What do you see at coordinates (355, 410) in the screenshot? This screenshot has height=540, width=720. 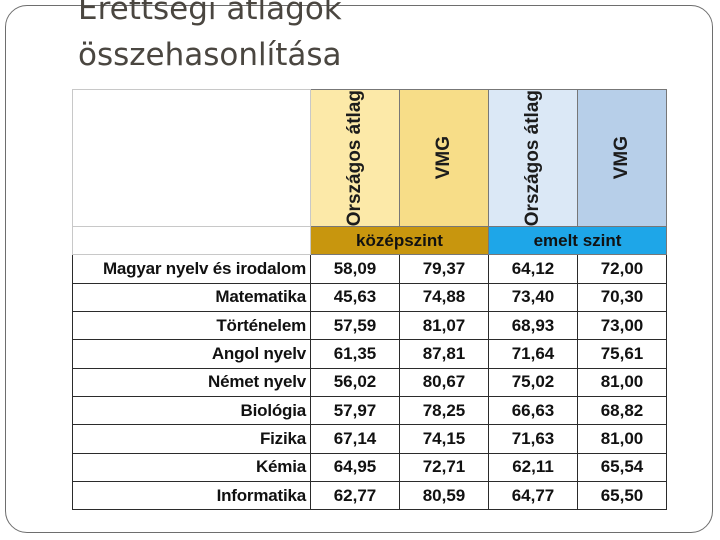 I see `value-cell: 57,97` at bounding box center [355, 410].